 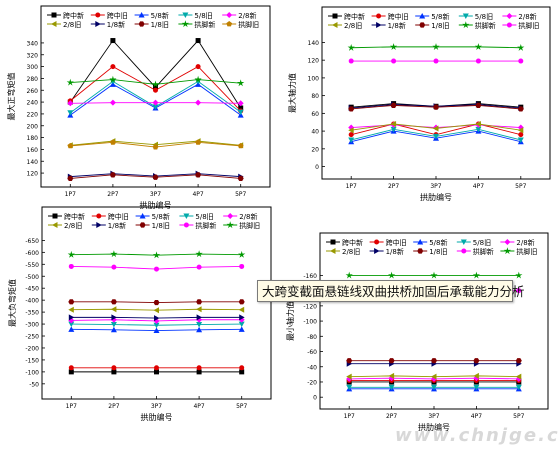 What do you see at coordinates (310, 306) in the screenshot?
I see `y-tick-label: -120` at bounding box center [310, 306].